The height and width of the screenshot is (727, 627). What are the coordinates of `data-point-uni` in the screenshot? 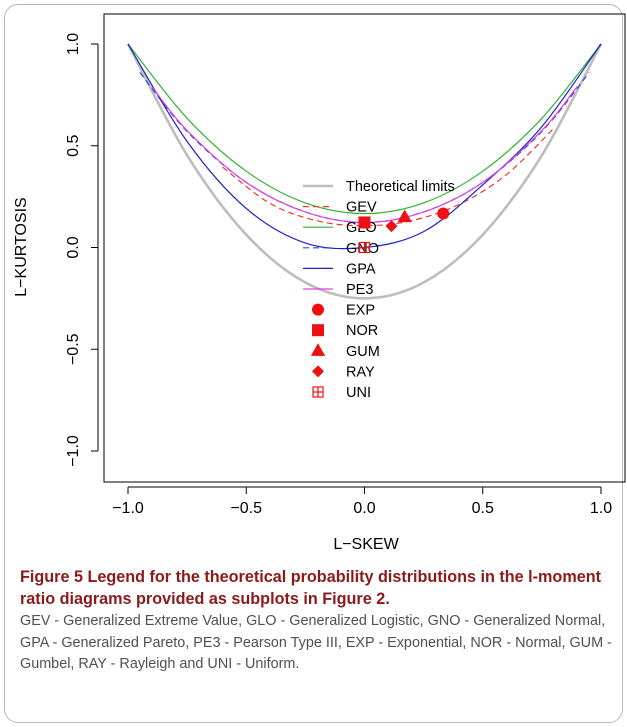 It's located at (364, 247).